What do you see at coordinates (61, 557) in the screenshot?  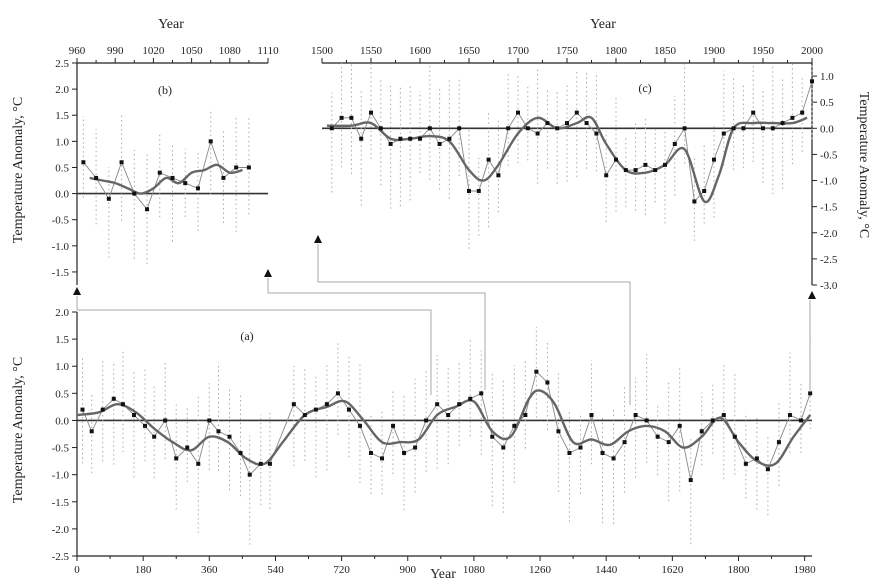 I see `panel-a-y-tick-label-m2p5: -2.5` at bounding box center [61, 557].